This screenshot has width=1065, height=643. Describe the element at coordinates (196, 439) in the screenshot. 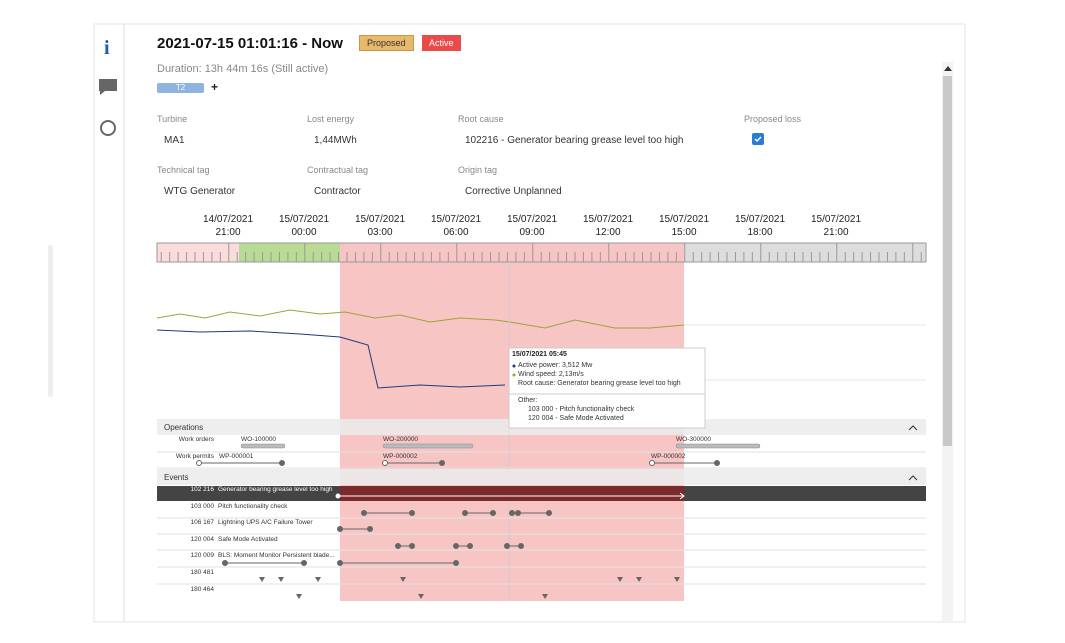

I see `row-name: Work orders` at that location.